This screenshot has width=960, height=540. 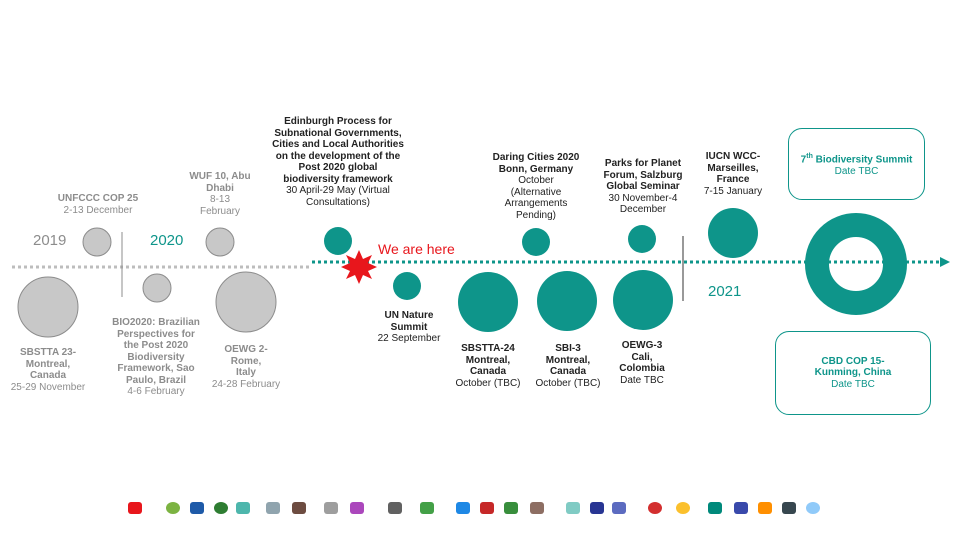 I want to click on event-date: 7-15 January, so click(x=733, y=191).